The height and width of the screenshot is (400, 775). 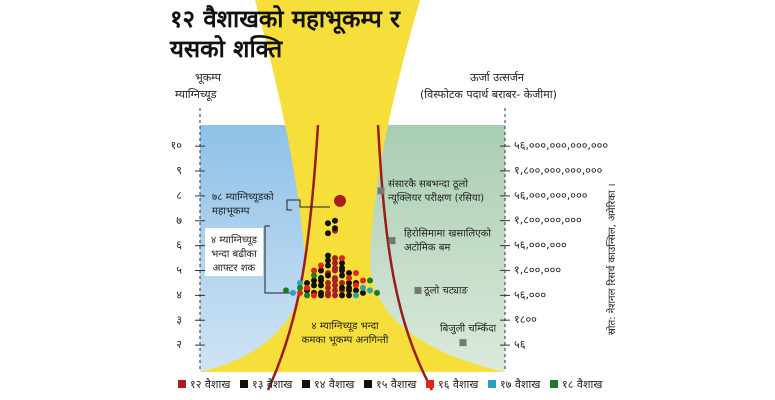 What do you see at coordinates (458, 384) in the screenshot?
I see `legend-label: १६ वैशाख` at bounding box center [458, 384].